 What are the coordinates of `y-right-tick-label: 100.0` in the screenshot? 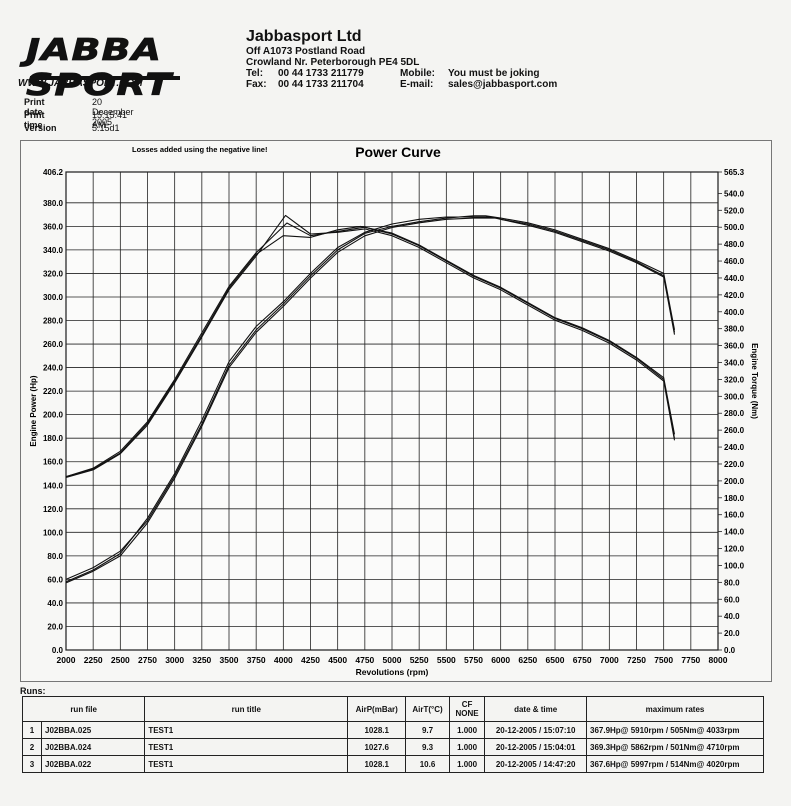 It's located at (734, 565).